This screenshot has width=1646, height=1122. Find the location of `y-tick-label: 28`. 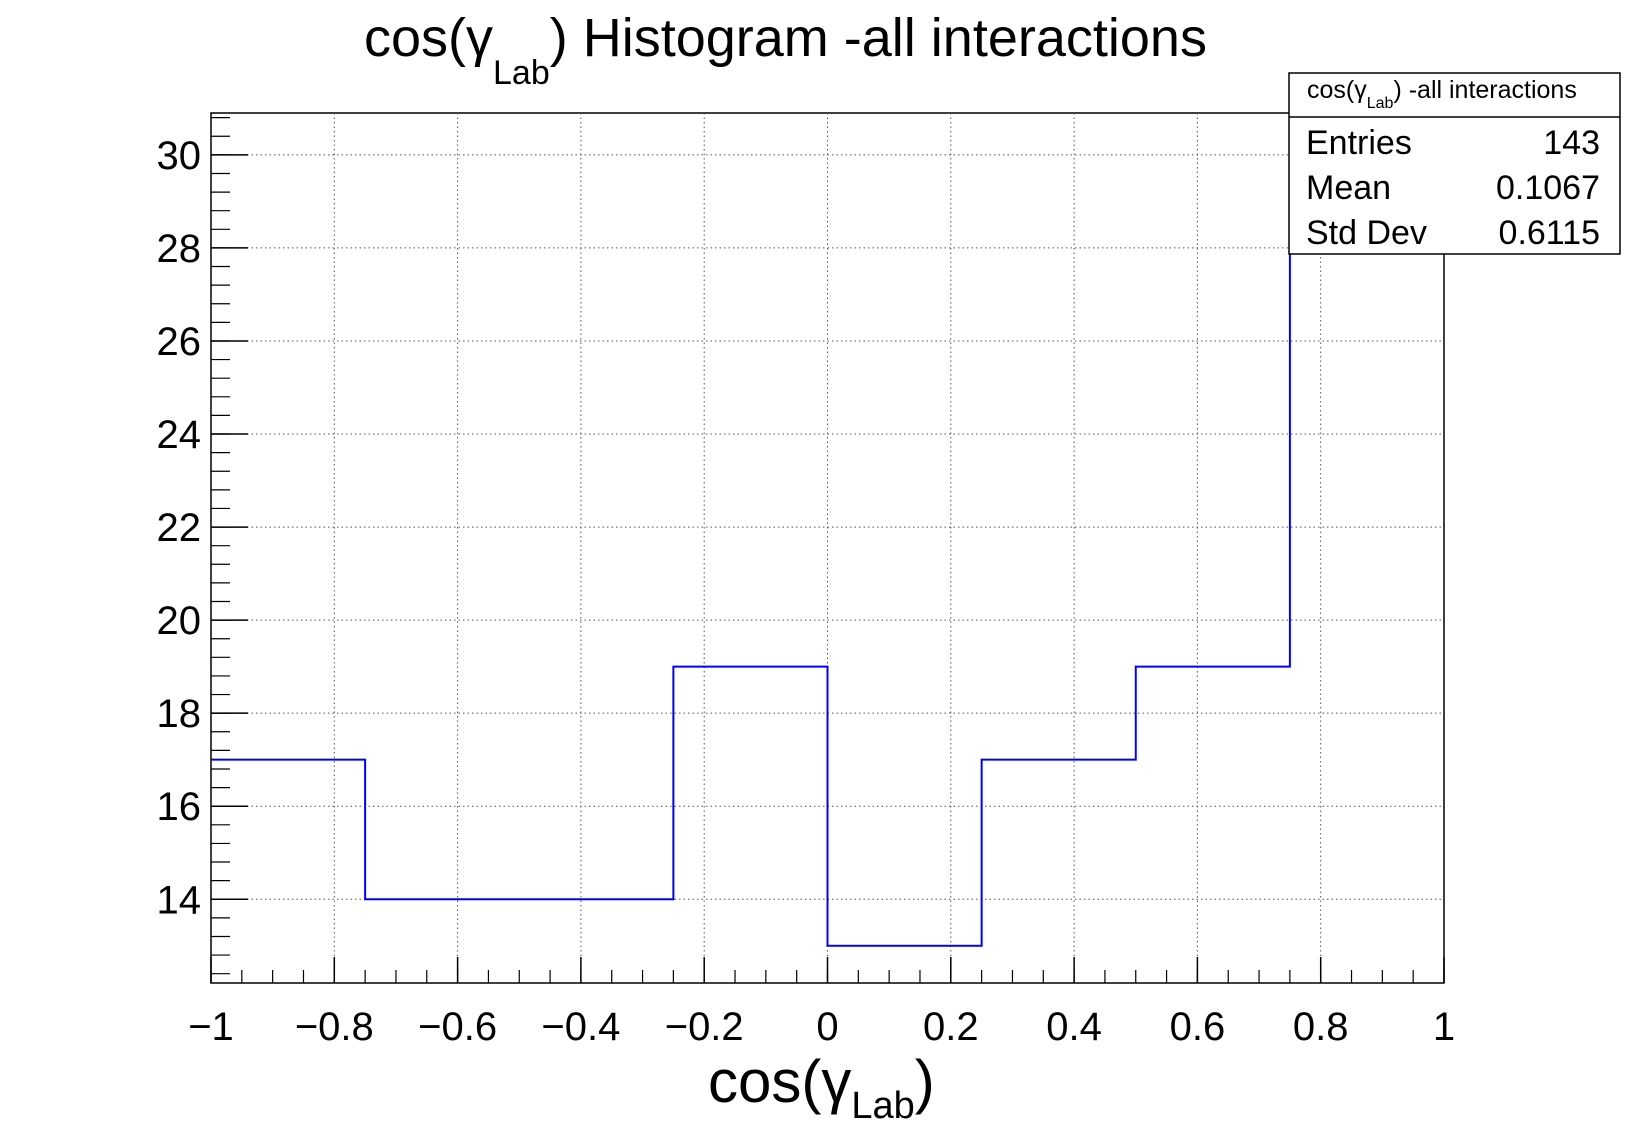

y-tick-label: 28 is located at coordinates (179, 249).